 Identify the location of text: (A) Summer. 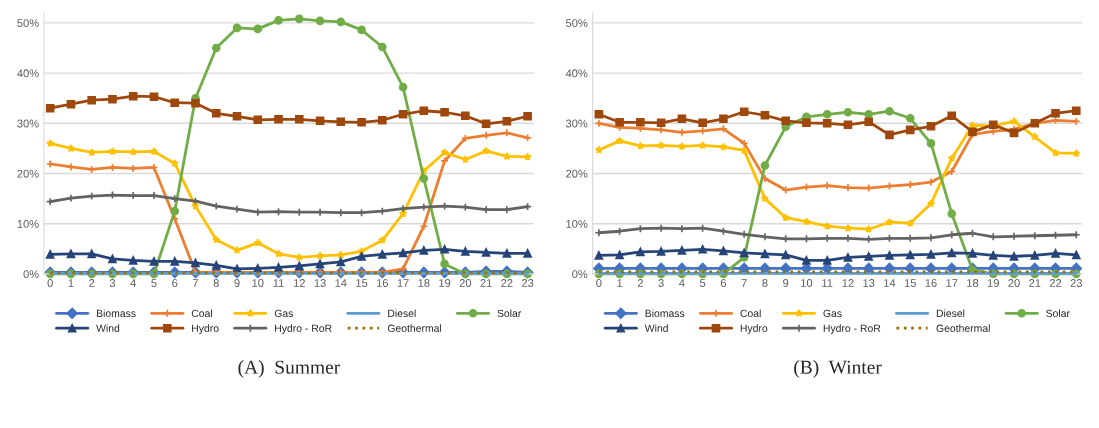
(289, 369).